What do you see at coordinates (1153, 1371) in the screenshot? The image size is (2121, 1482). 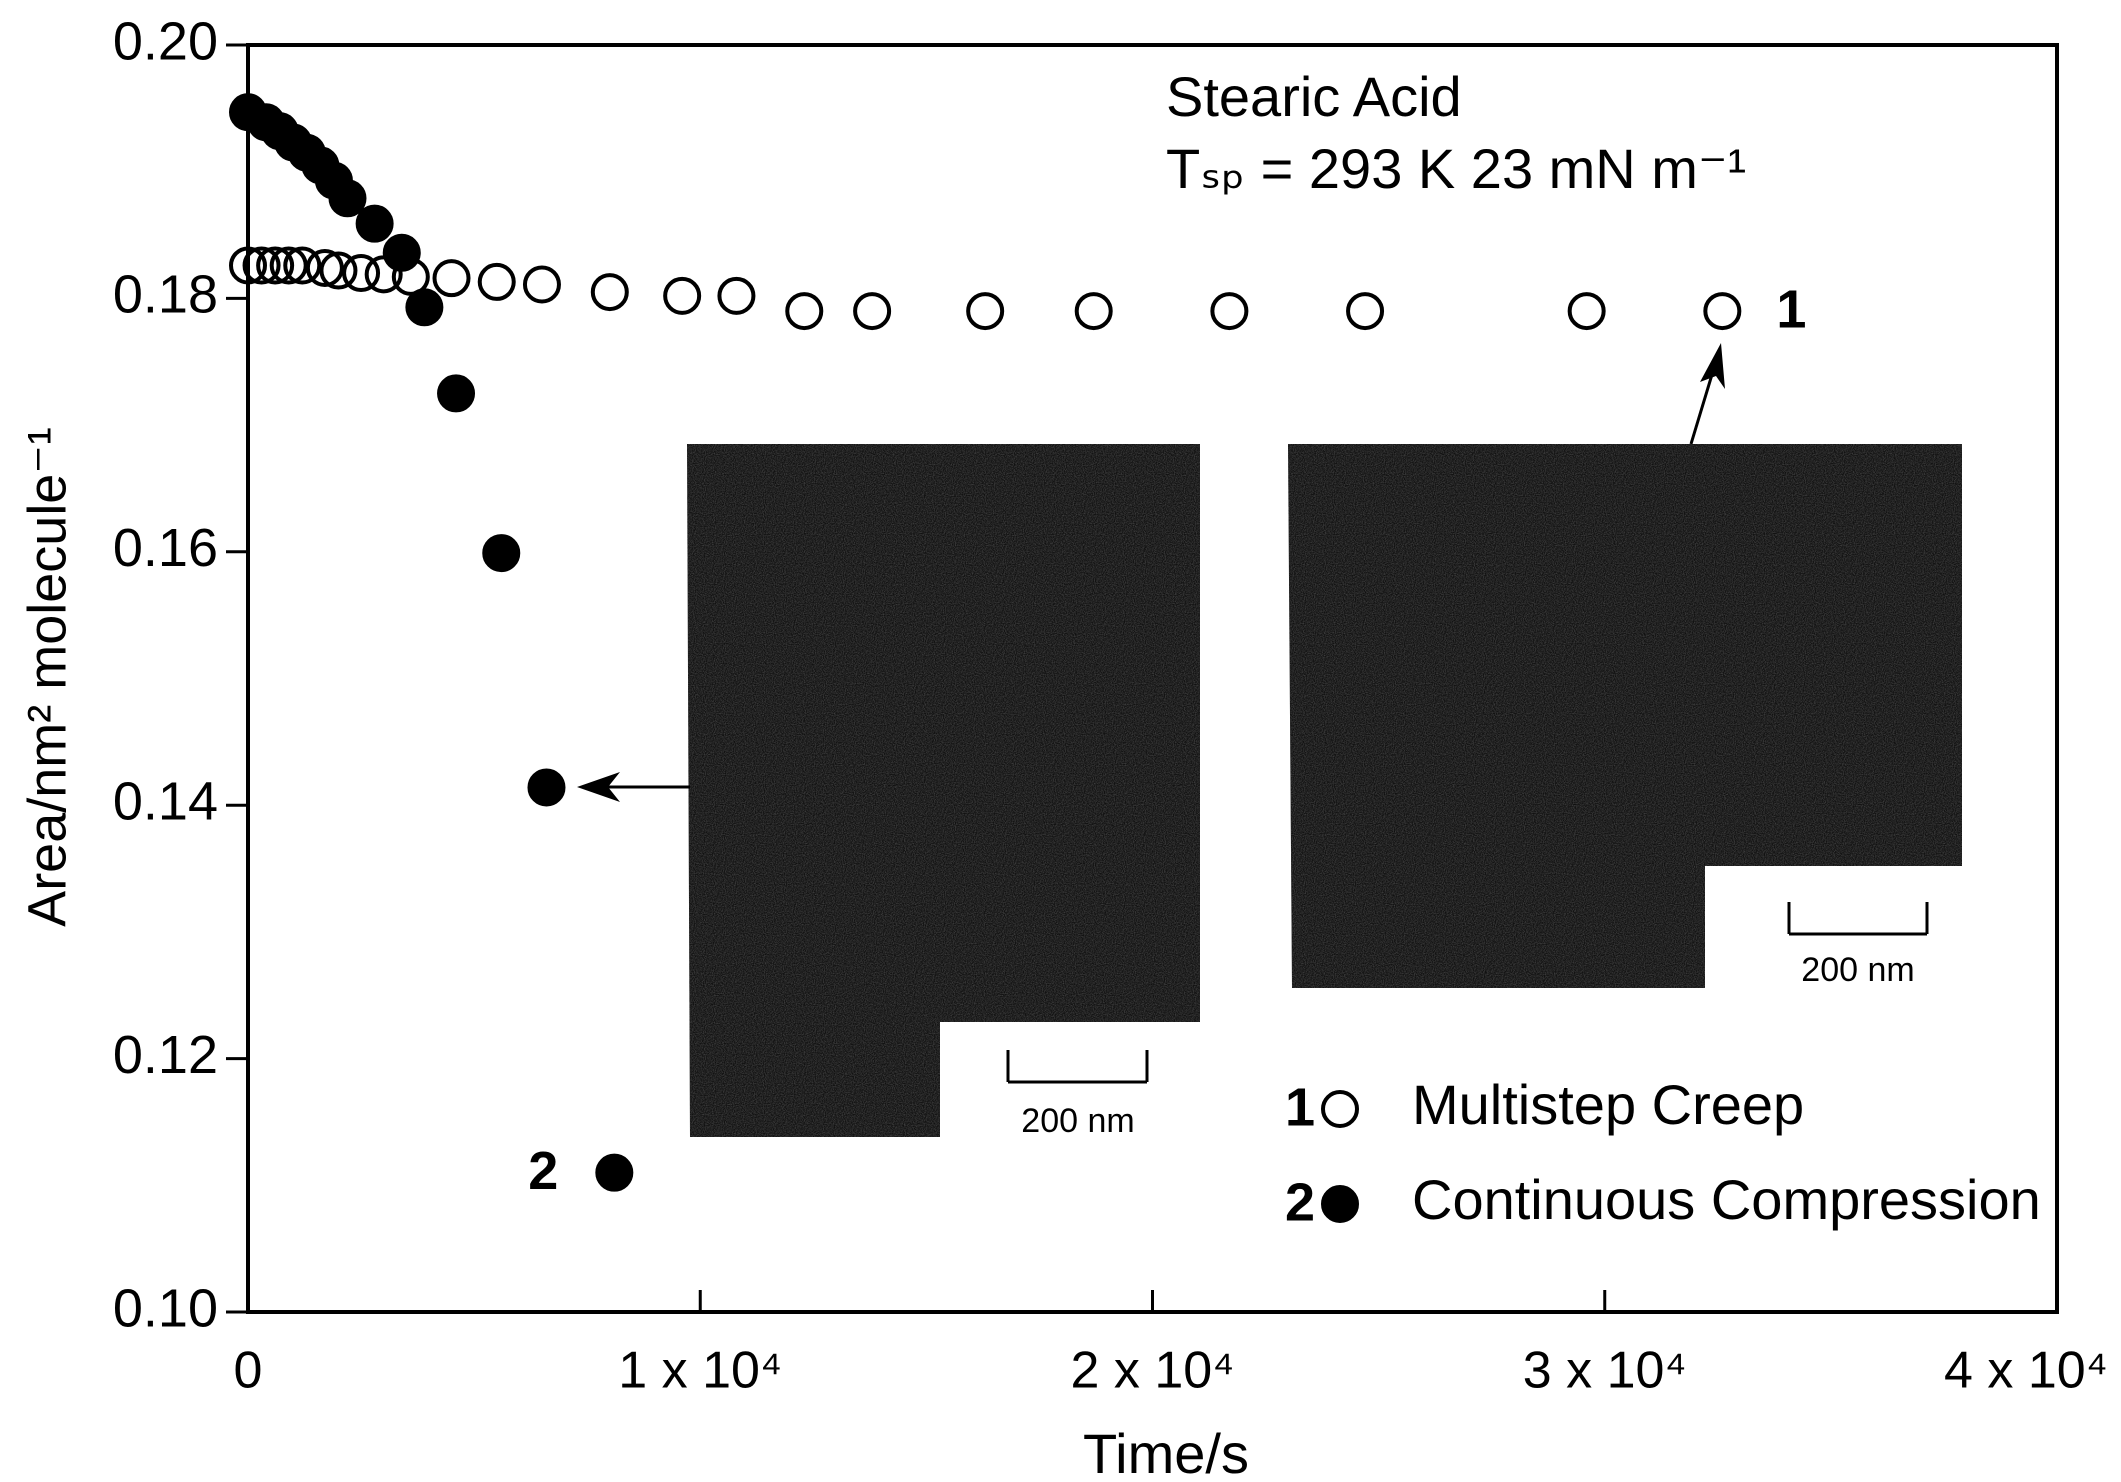 I see `x-tick-label: 2 x 10⁴` at bounding box center [1153, 1371].